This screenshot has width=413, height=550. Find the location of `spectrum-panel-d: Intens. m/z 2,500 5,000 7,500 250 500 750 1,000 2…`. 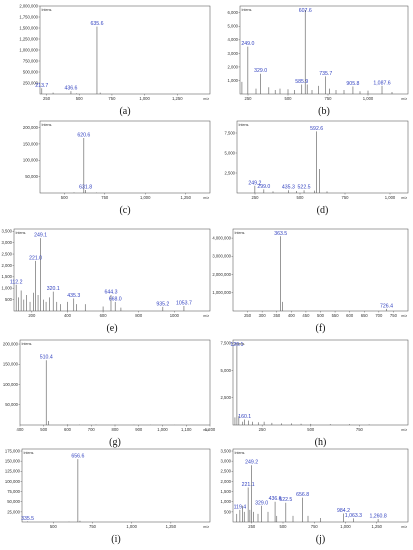

spectrum-panel-d: Intens. m/z 2,500 5,000 7,500 250 500 750 1,000 2… is located at coordinates (317, 168).